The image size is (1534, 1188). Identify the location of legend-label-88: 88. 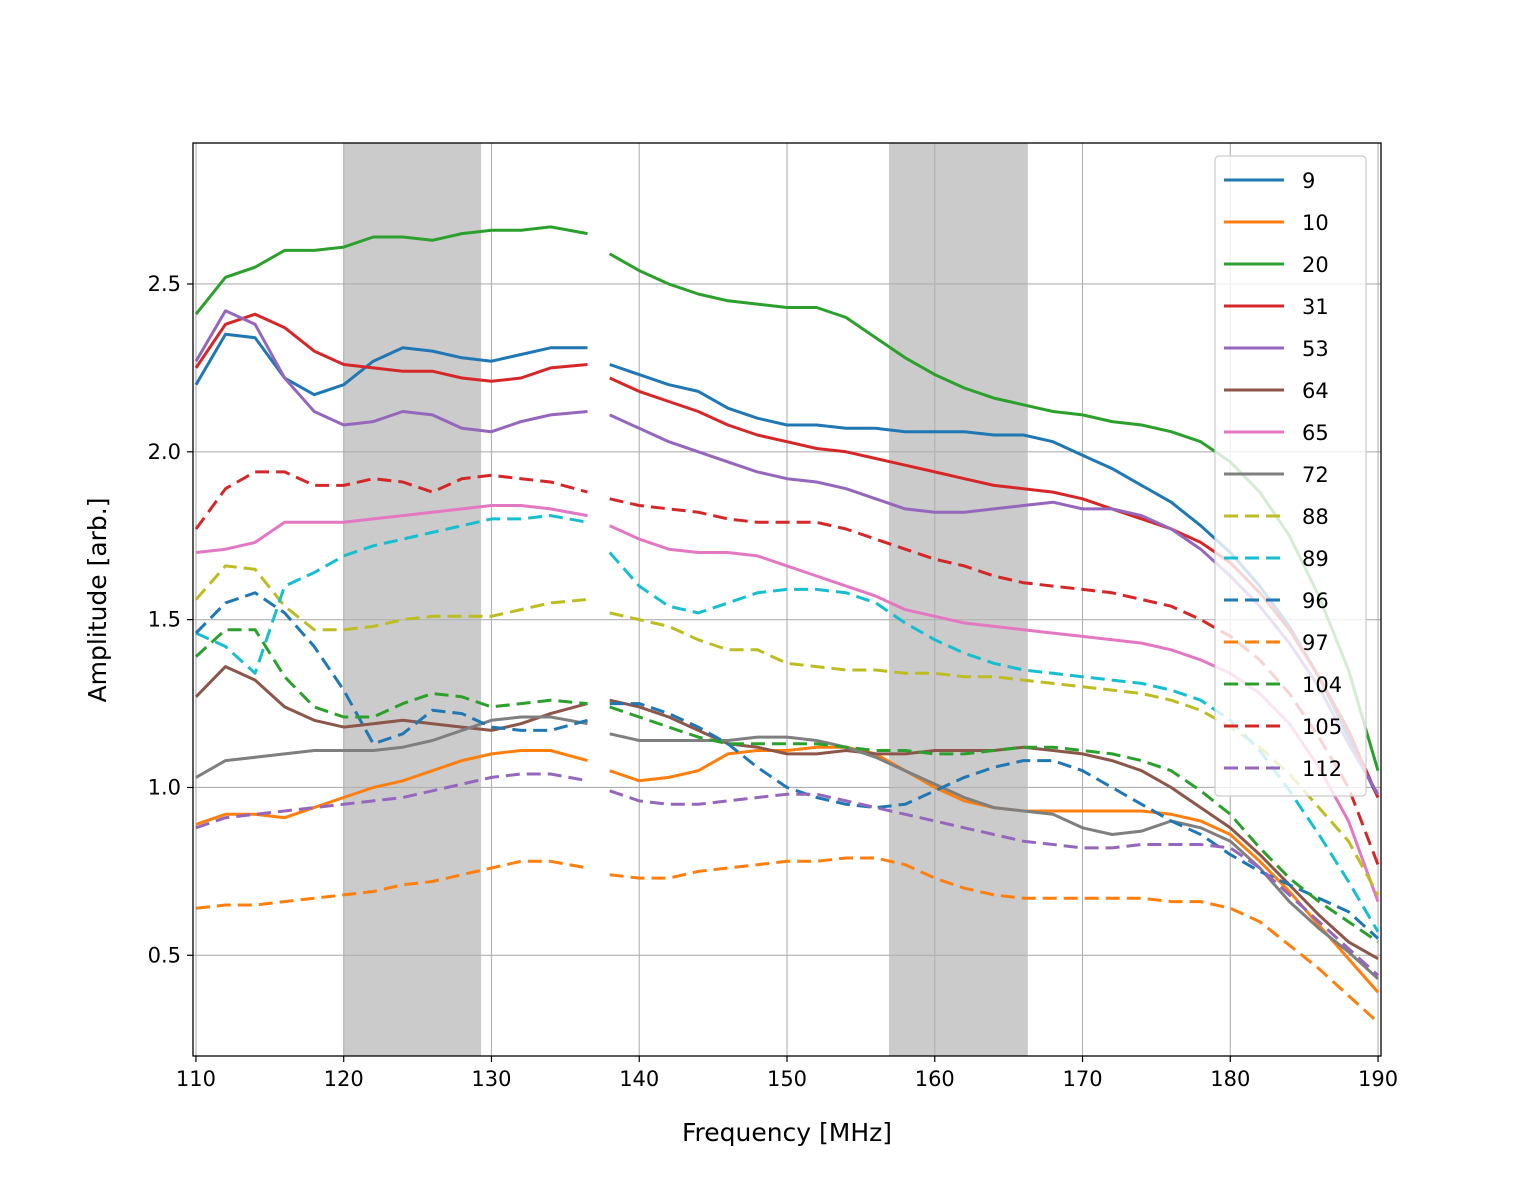
(1315, 517).